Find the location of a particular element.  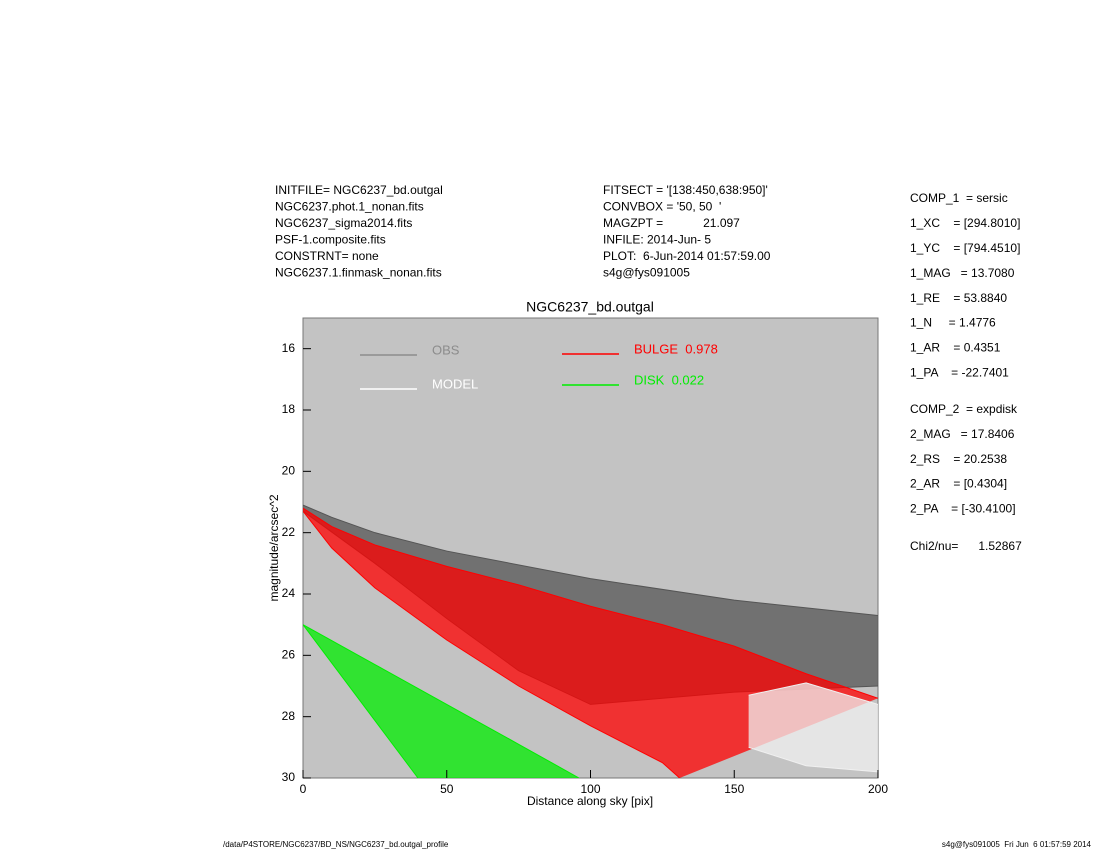

param-line: 1_PA = -22.7401 is located at coordinates (959, 372).